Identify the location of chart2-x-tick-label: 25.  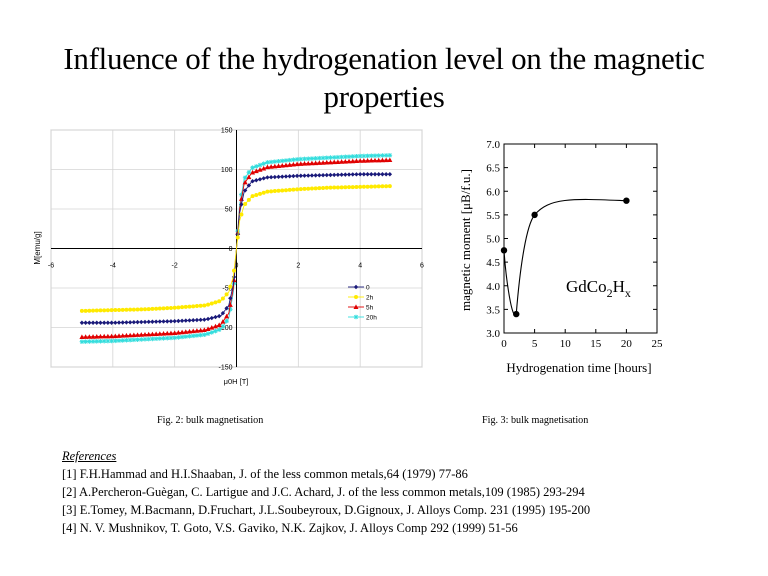
(658, 344).